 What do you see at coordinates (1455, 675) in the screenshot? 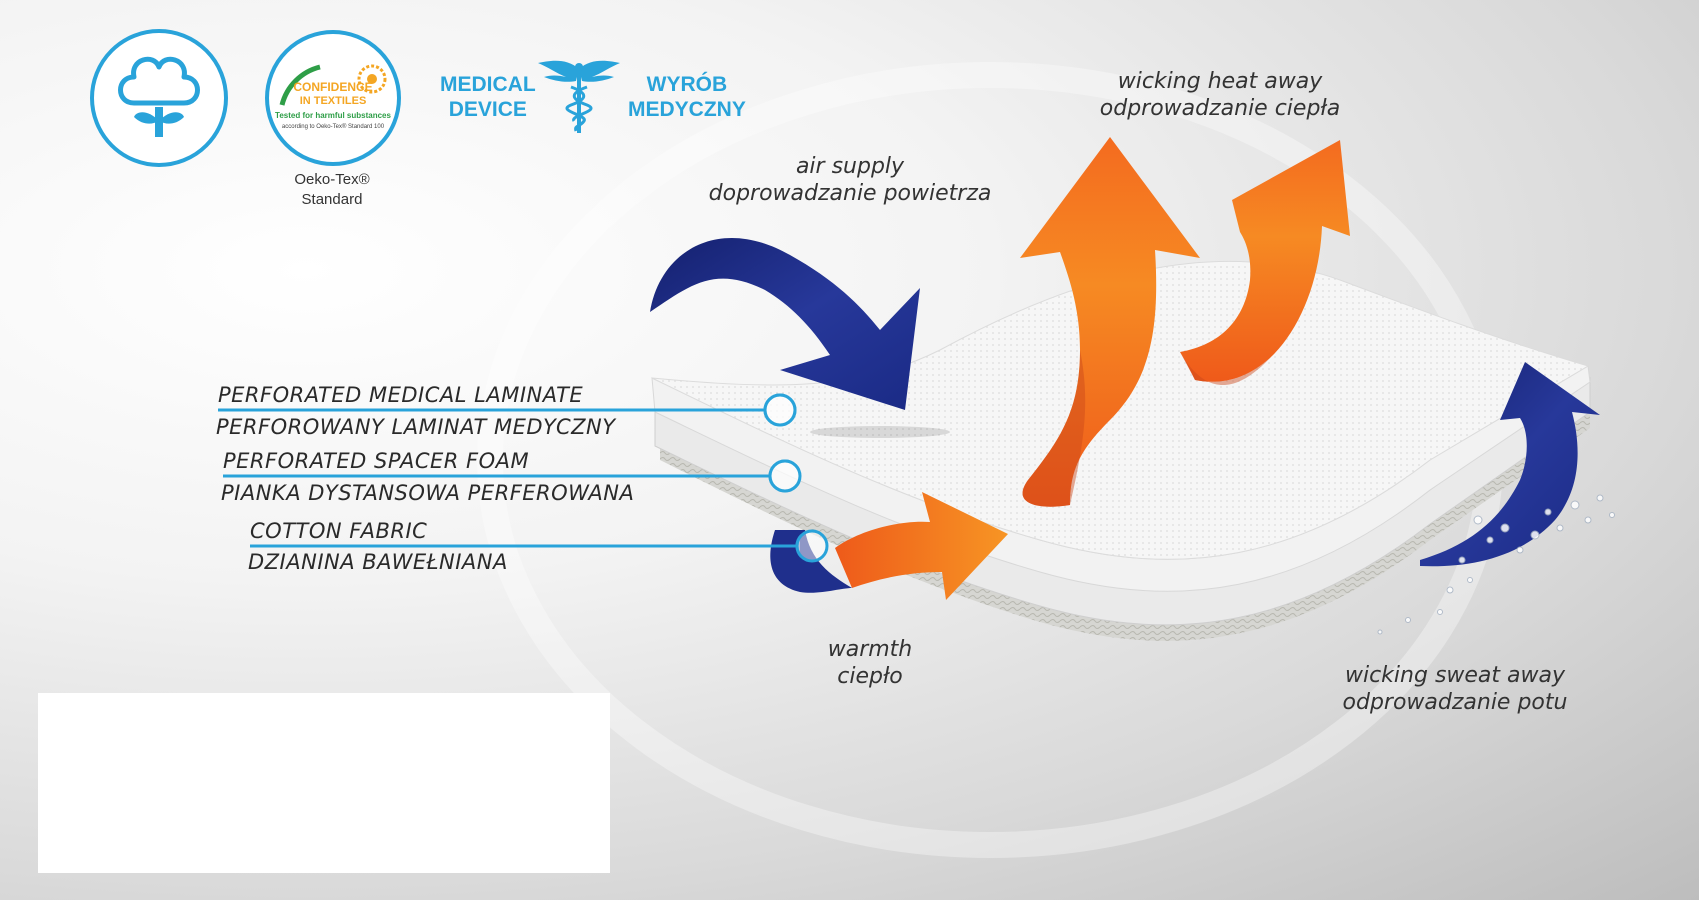
I see `wicking-sweat-line1: wicking sweat away` at bounding box center [1455, 675].